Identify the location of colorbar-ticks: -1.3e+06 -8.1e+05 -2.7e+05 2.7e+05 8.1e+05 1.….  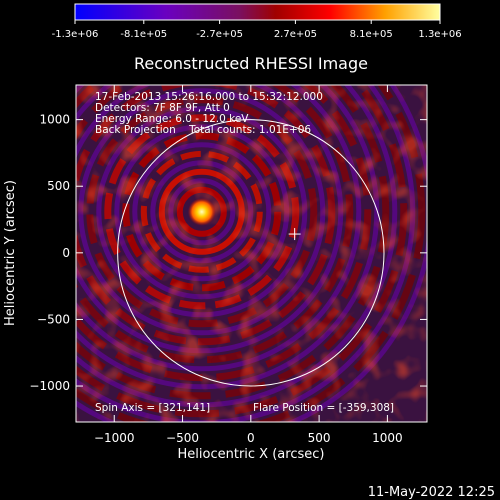
(257, 30).